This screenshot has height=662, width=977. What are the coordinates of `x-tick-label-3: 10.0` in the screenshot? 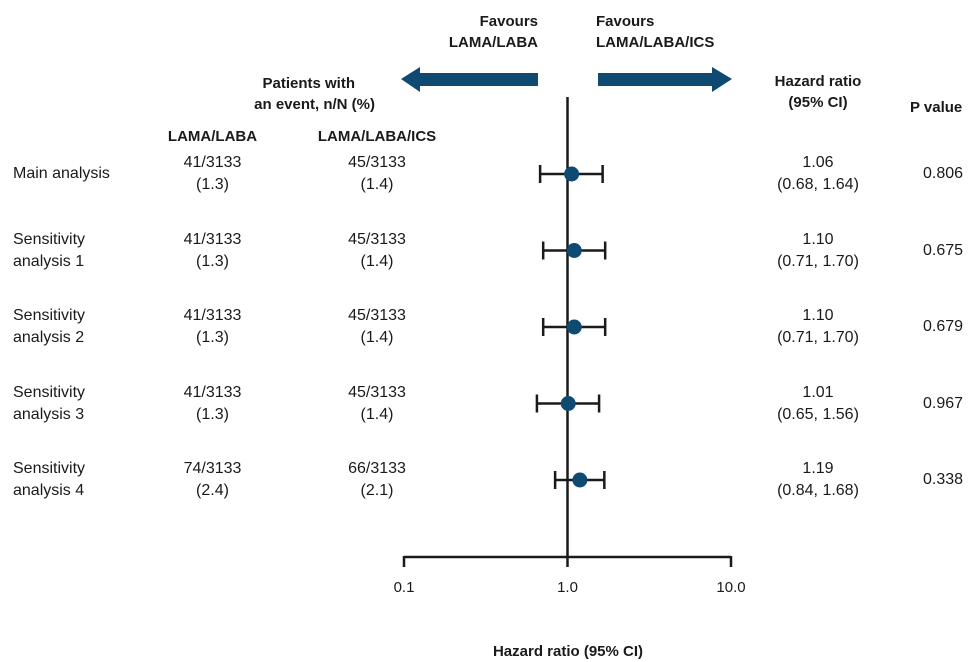 It's located at (730, 587).